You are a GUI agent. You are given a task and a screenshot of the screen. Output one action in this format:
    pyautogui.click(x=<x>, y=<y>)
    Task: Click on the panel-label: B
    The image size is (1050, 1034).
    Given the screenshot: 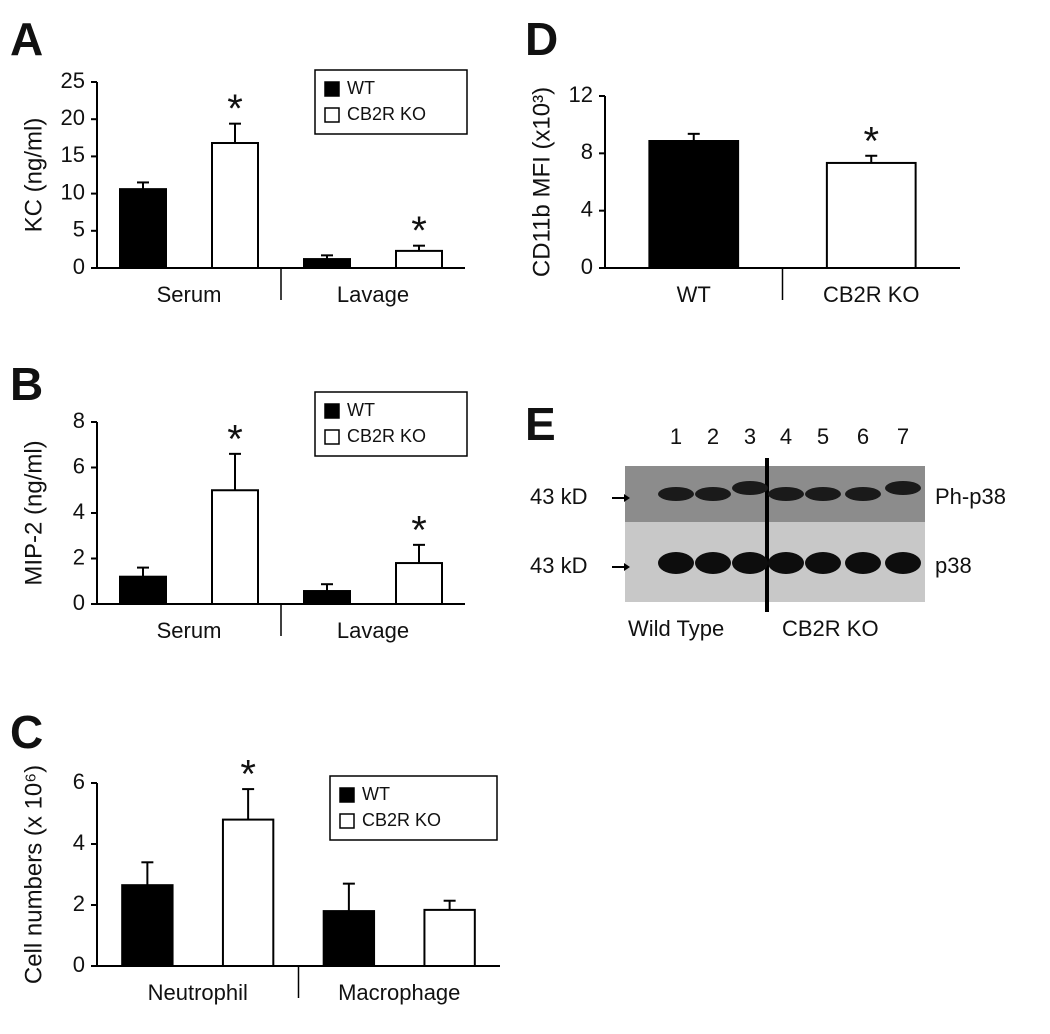 What is the action you would take?
    pyautogui.click(x=26, y=384)
    